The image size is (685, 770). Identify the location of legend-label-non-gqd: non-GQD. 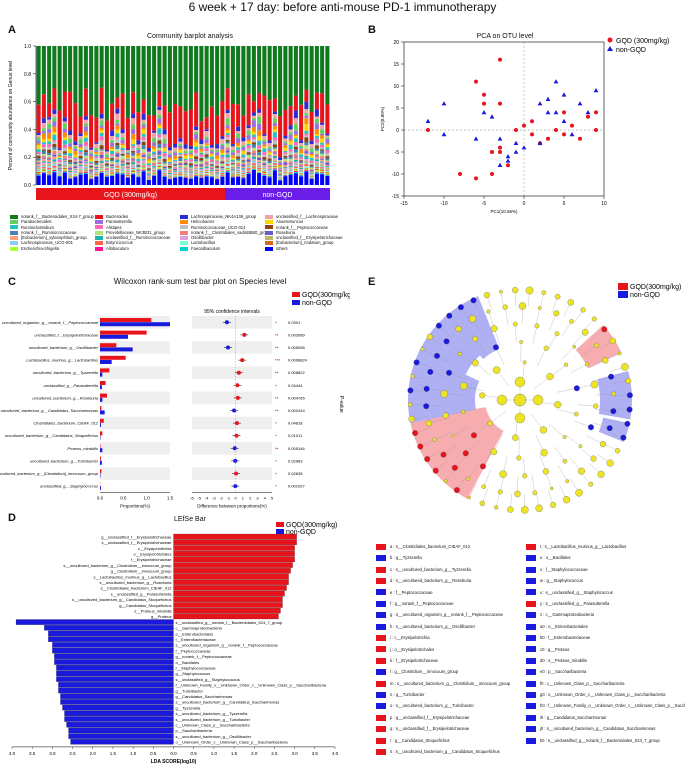
(317, 303).